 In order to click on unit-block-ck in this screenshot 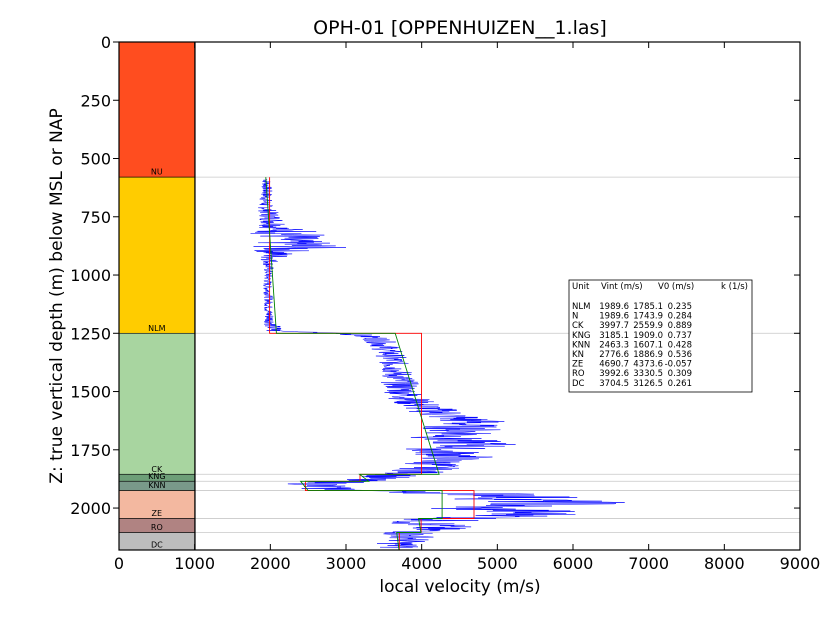, I will do `click(156, 403)`.